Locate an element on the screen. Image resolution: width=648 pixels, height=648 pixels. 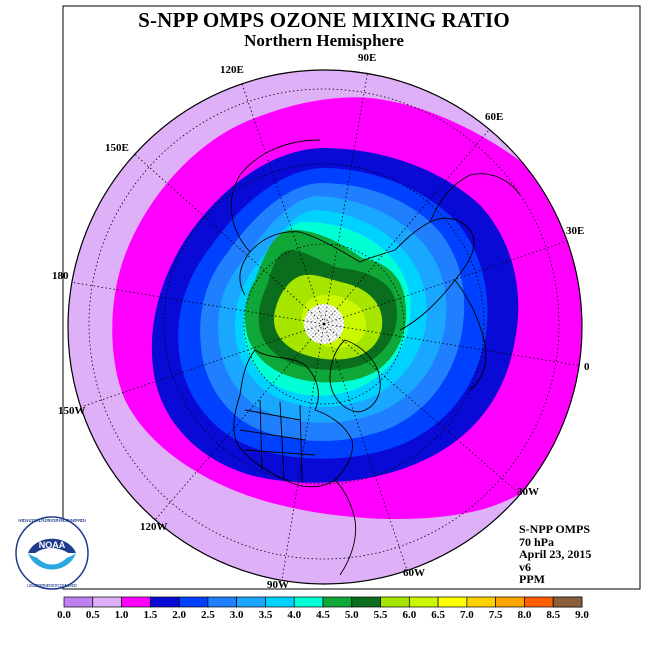
info-block: S-NPP OMPS 70 hPa April 23, 2015 v6 PPM is located at coordinates (555, 554).